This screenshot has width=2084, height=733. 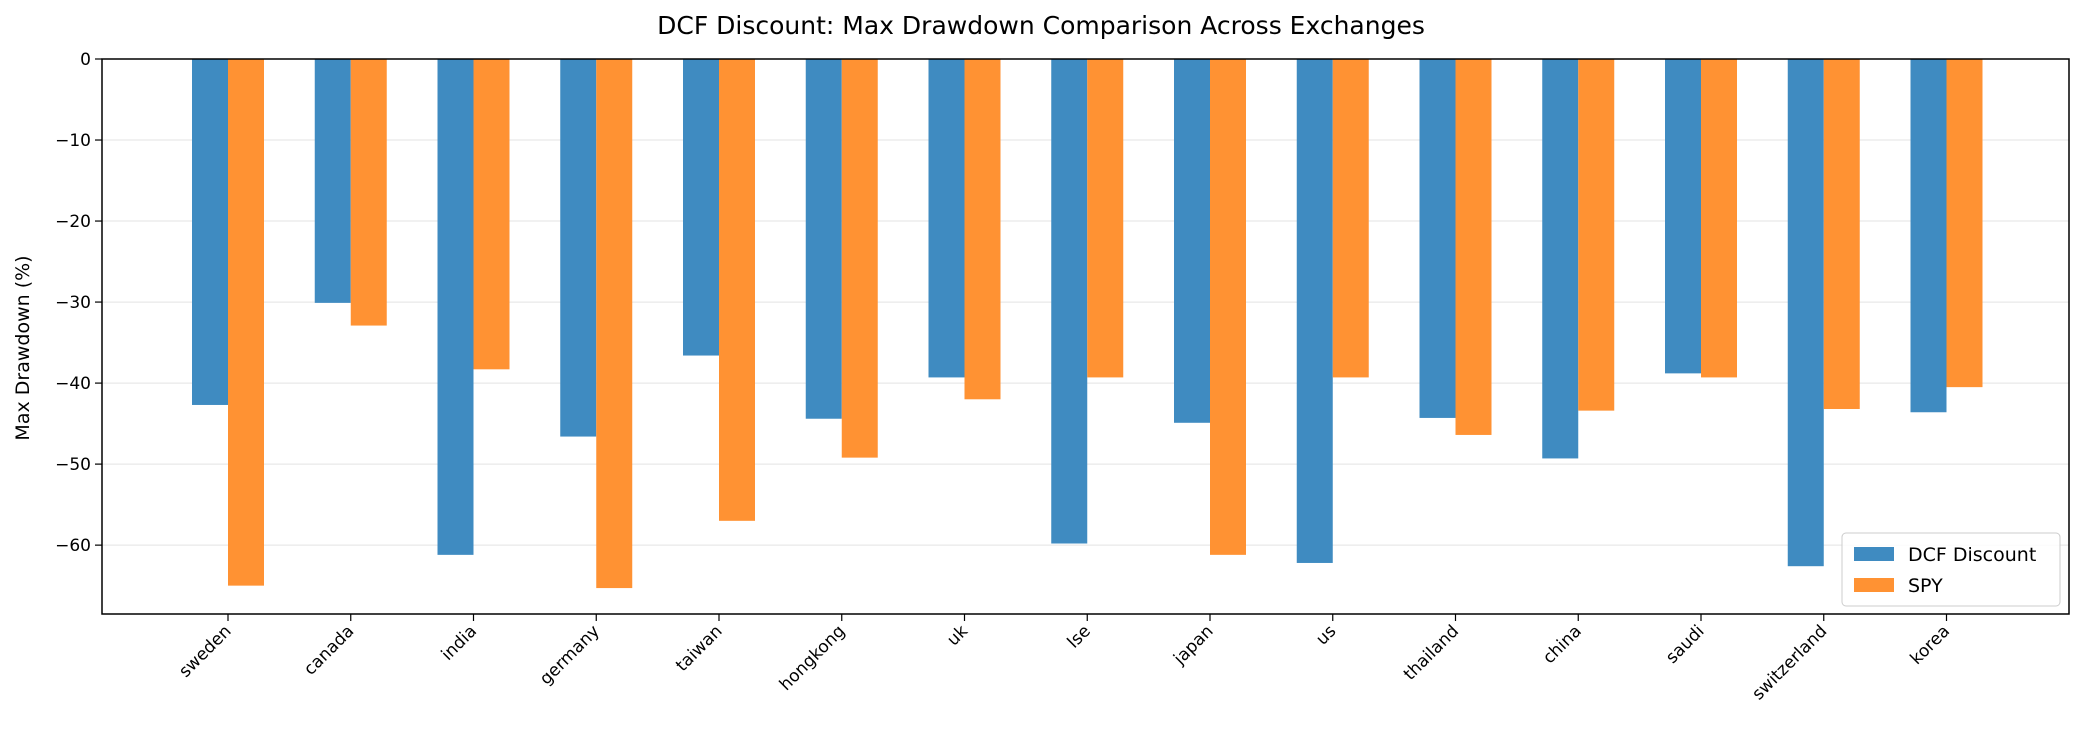 I want to click on x-tick-label-canada: canada, so click(x=329, y=650).